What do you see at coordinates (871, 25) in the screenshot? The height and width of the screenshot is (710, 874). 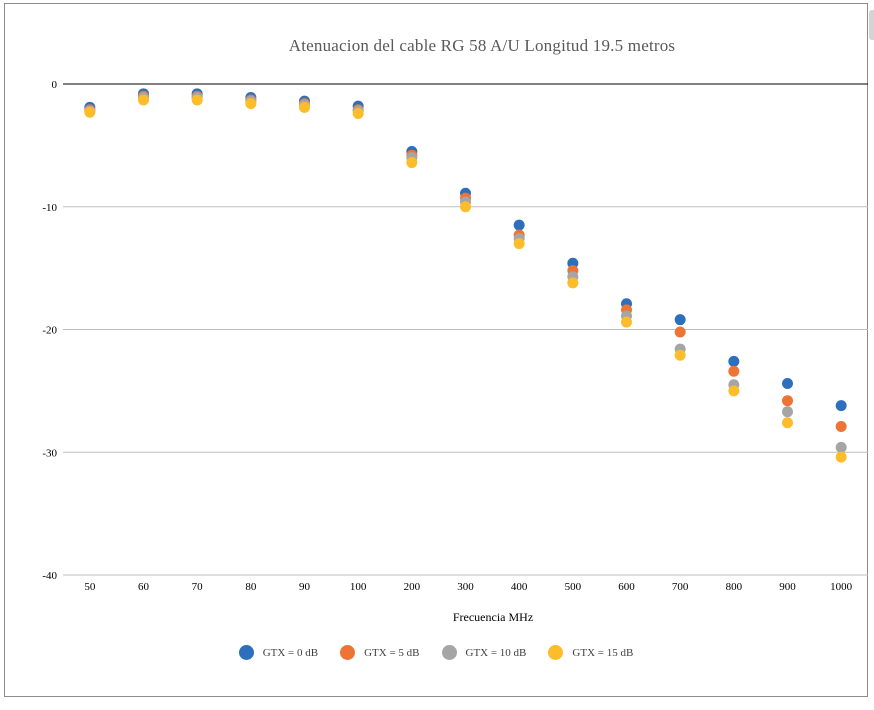 I see `scrollbar-handle` at bounding box center [871, 25].